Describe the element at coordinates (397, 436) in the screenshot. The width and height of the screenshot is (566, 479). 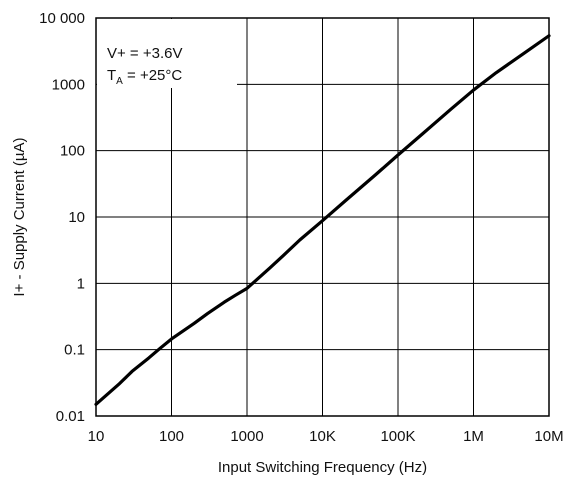
I see `x-tick-label: 100K` at that location.